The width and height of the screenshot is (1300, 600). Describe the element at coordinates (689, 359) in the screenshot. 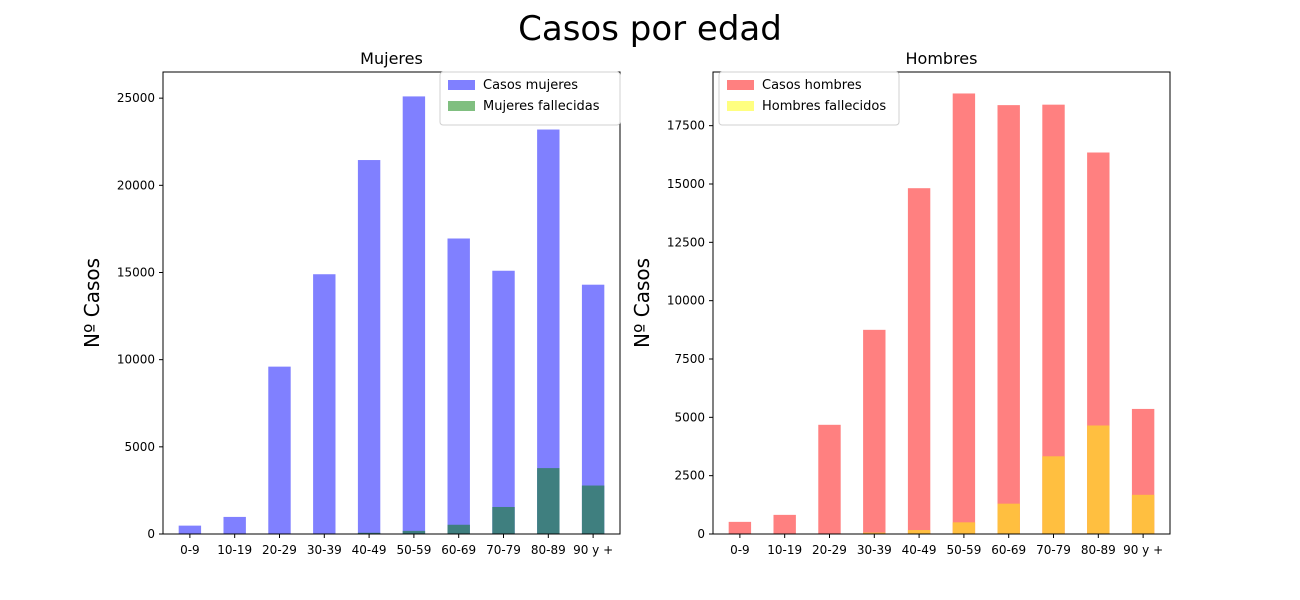

I see `y-tick-label: 7500` at that location.